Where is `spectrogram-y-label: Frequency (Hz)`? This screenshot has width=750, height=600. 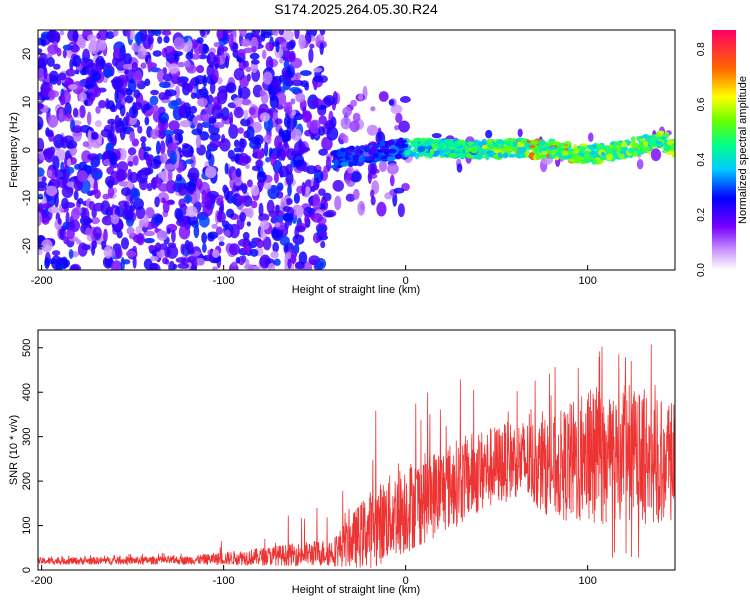 spectrogram-y-label: Frequency (Hz) is located at coordinates (14, 150).